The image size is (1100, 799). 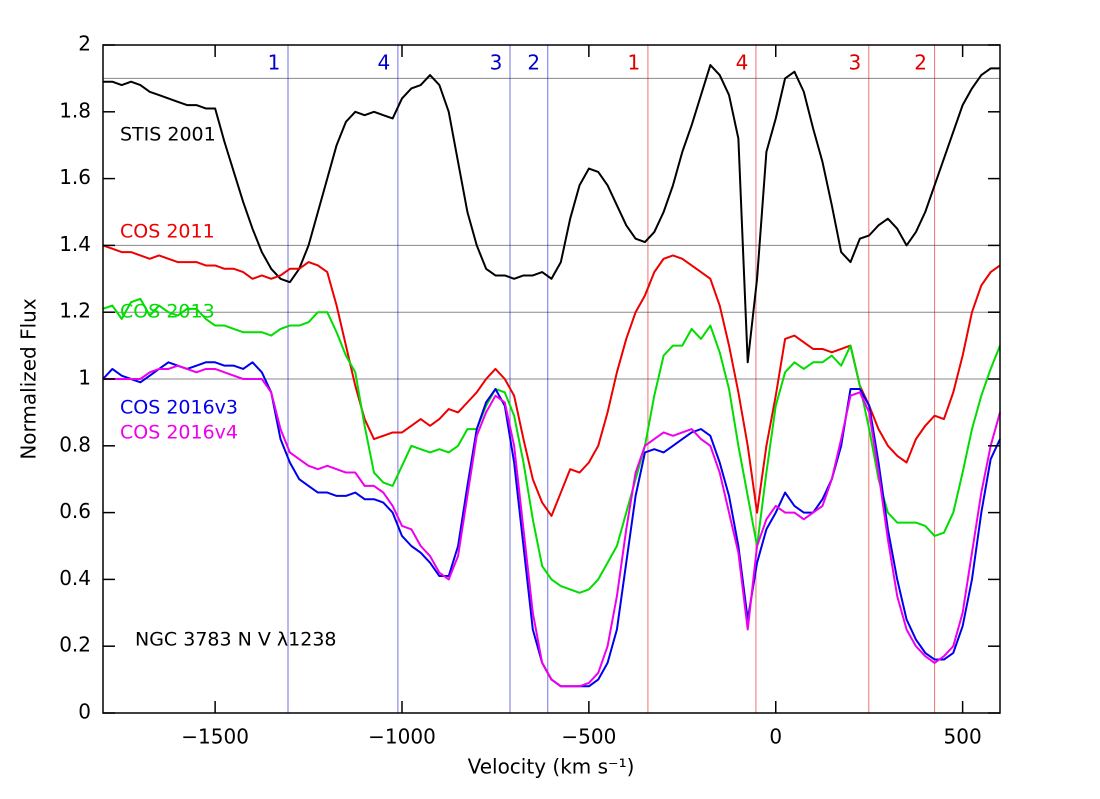 What do you see at coordinates (551, 767) in the screenshot?
I see `x-axis-label: Velocity (km s⁻¹)` at bounding box center [551, 767].